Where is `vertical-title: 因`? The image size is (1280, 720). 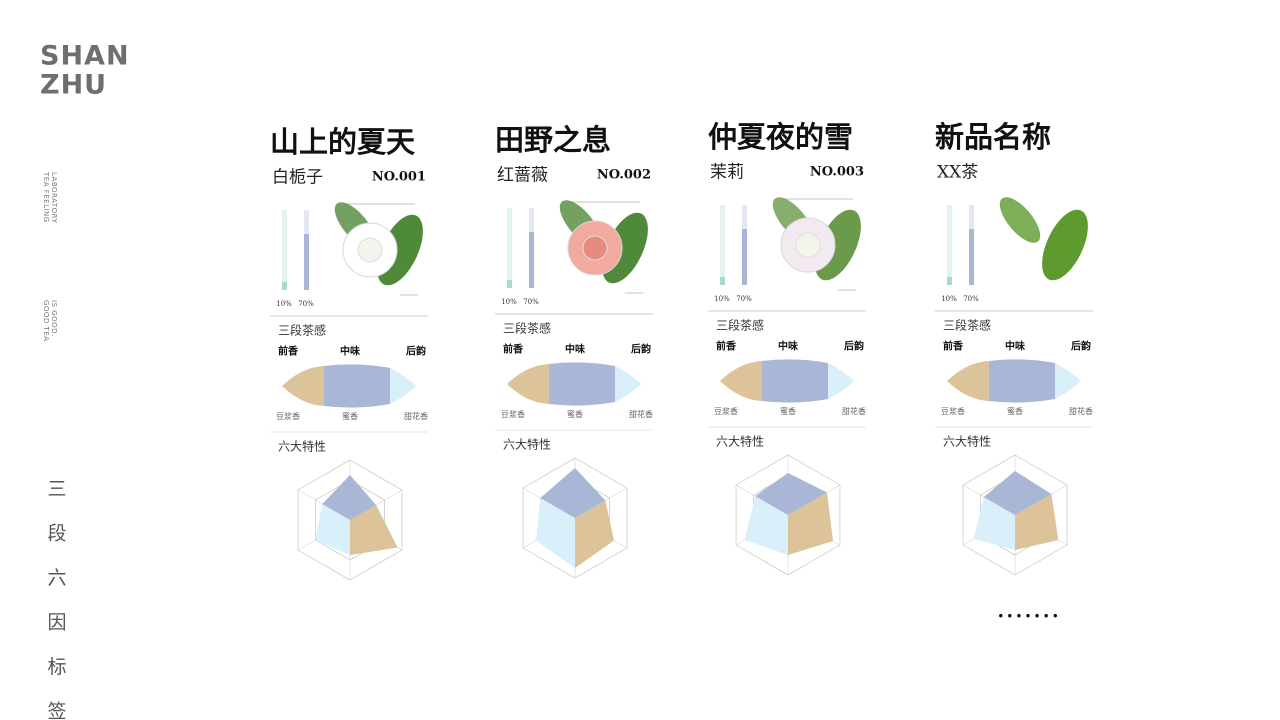 vertical-title: 因 is located at coordinates (56, 623).